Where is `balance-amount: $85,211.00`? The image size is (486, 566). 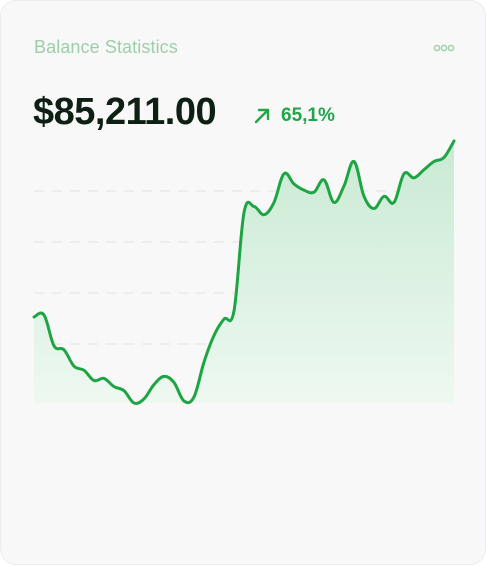
balance-amount: $85,211.00 is located at coordinates (125, 112).